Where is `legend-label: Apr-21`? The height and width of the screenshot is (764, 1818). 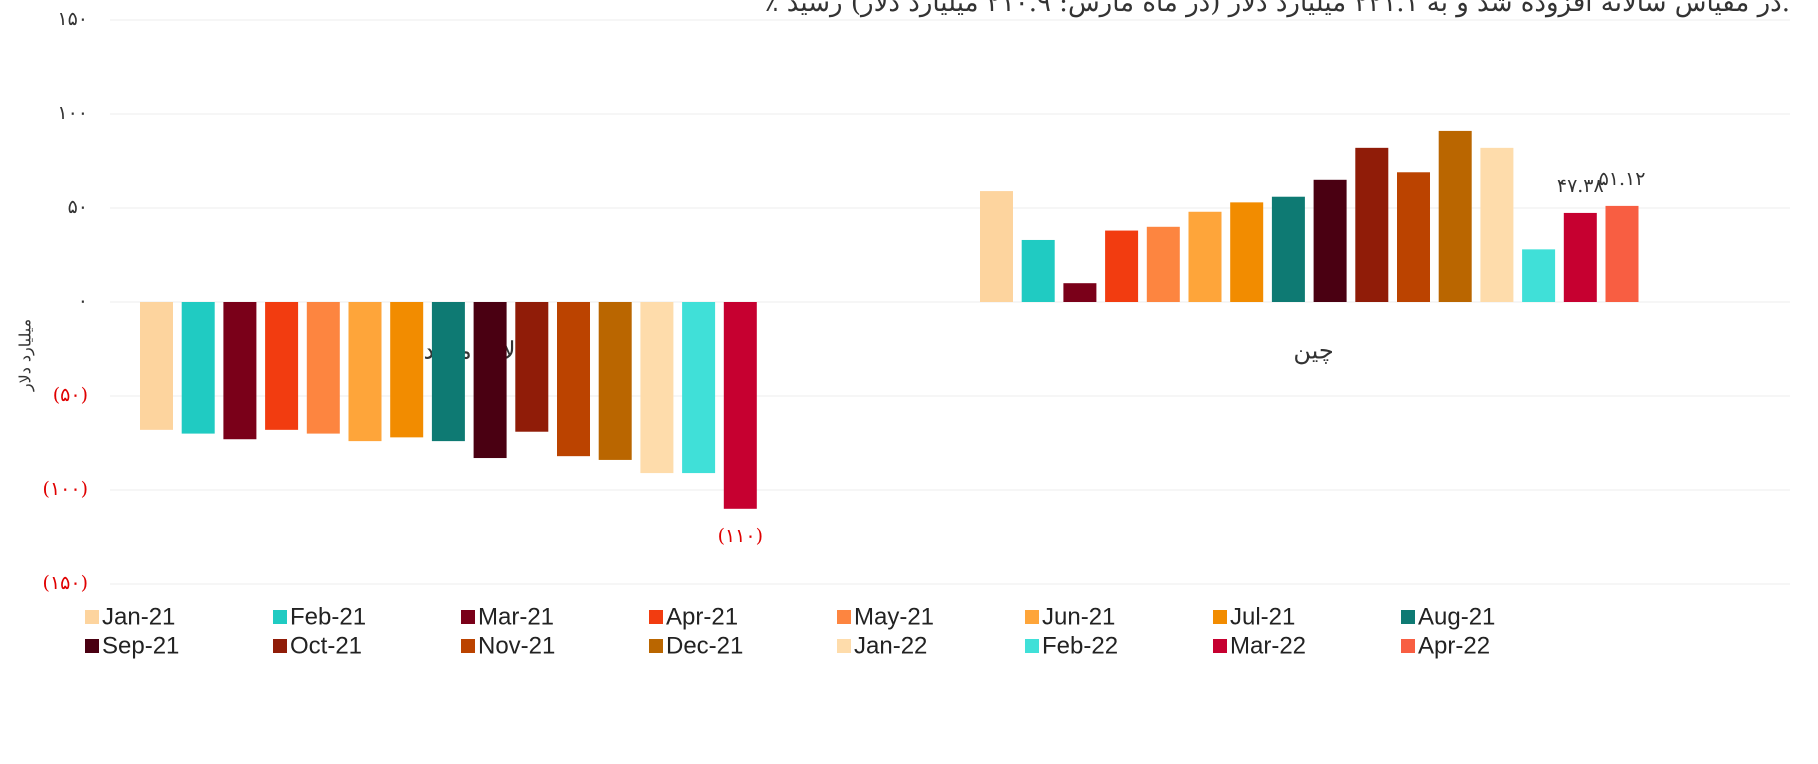 legend-label: Apr-21 is located at coordinates (702, 616).